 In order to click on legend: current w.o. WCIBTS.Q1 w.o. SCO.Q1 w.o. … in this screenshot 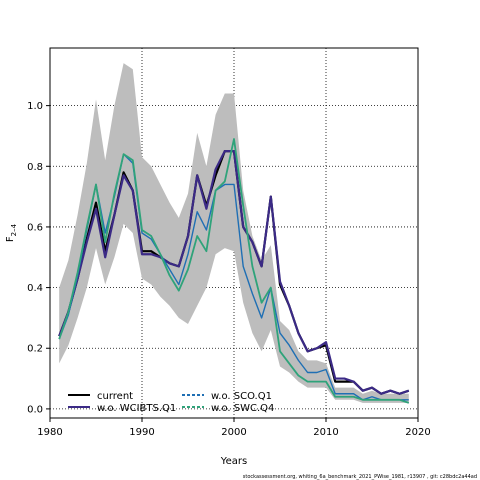, I will do `click(171, 402)`.